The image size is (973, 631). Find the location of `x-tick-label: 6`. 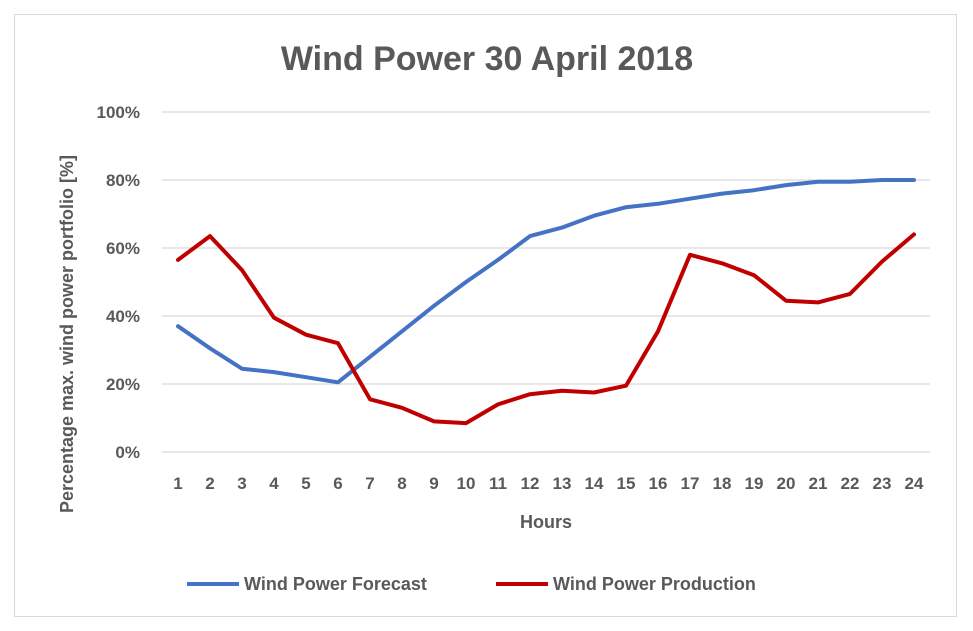

x-tick-label: 6 is located at coordinates (337, 483).